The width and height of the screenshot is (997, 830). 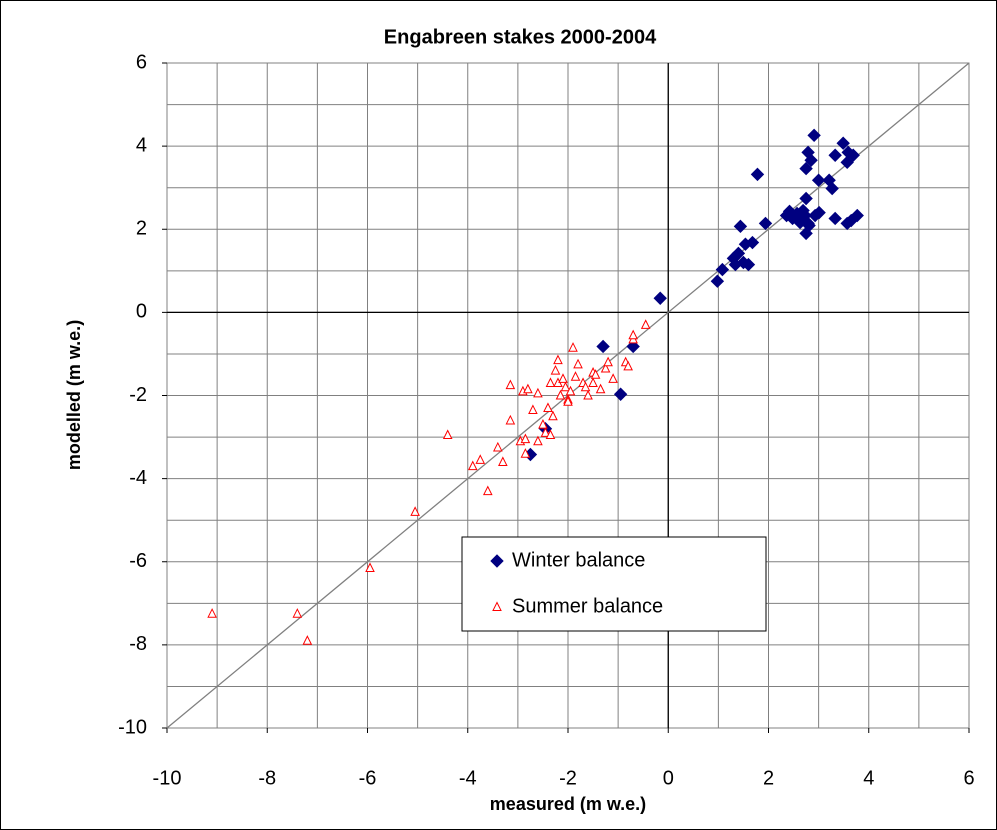 What do you see at coordinates (141, 229) in the screenshot?
I see `y-tick-label: 2` at bounding box center [141, 229].